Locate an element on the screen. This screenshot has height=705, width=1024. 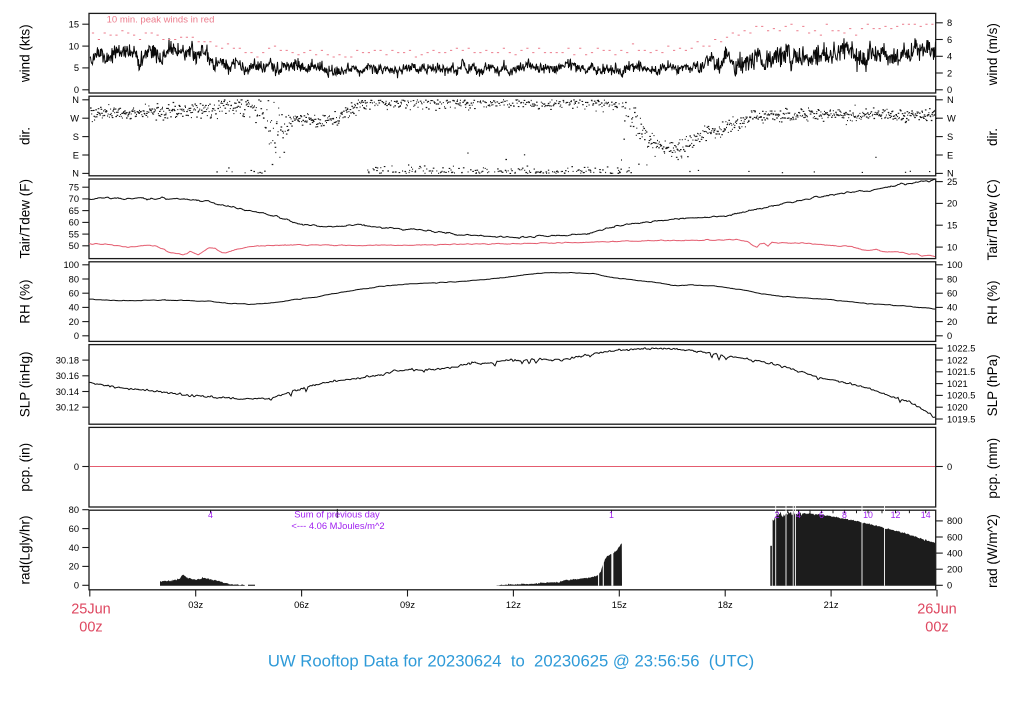
svg-text: 30.14 is located at coordinates (67, 392).